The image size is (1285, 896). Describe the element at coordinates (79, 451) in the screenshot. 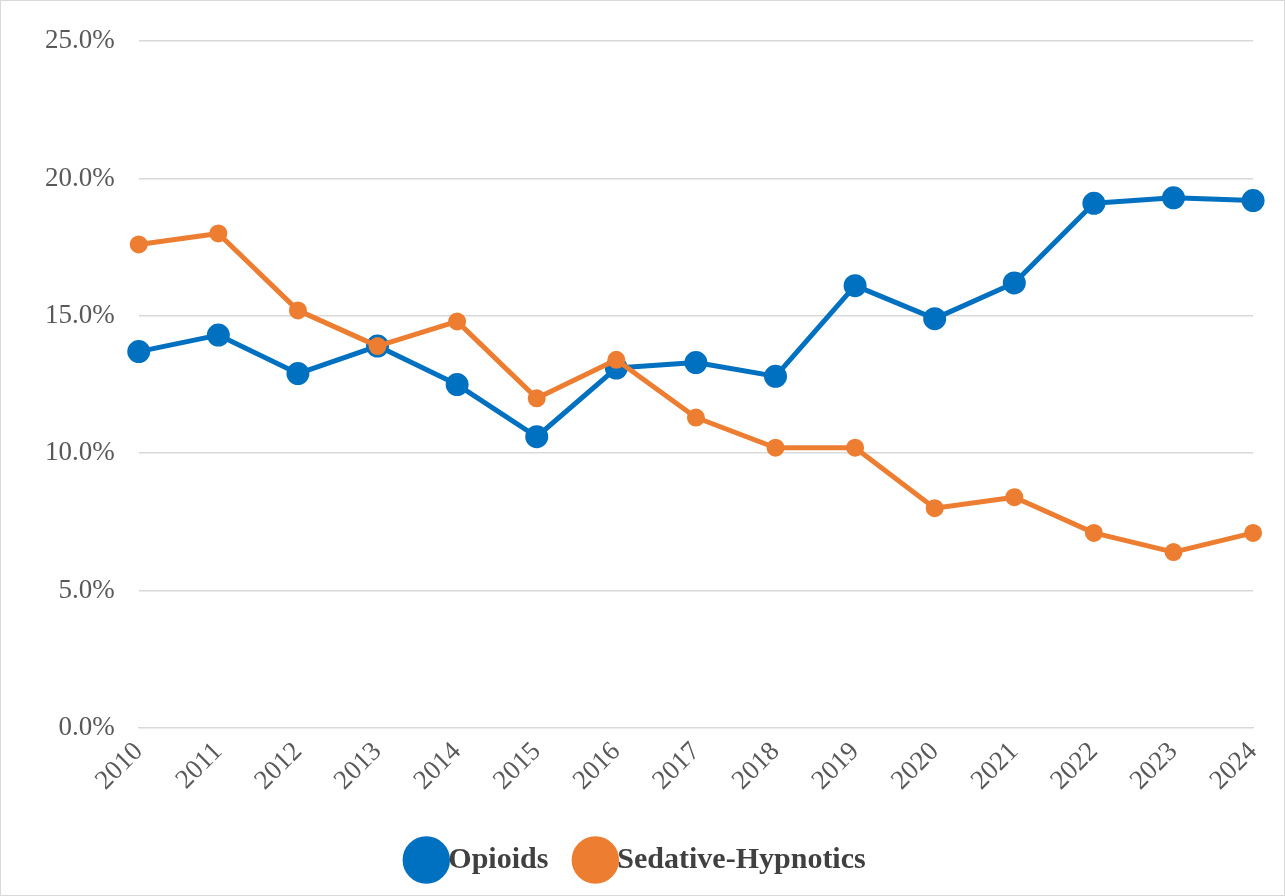

I see `y-tick-label: 10.0%` at that location.